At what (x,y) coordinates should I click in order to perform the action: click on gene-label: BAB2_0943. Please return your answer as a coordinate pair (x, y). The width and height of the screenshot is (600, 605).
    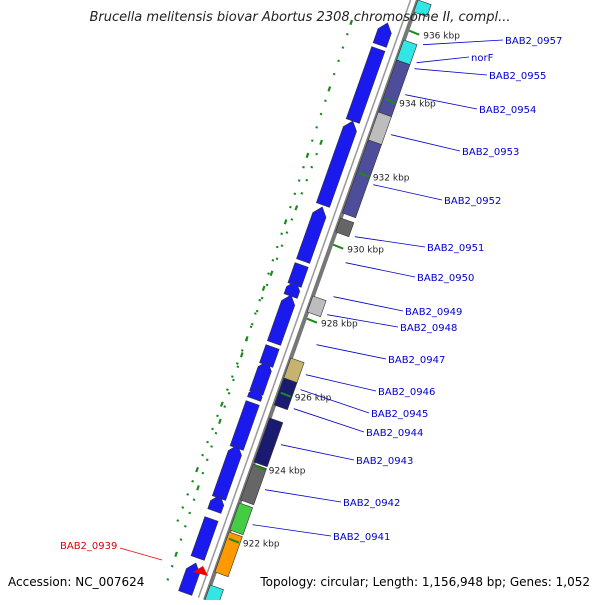
    Looking at the image, I should click on (384, 461).